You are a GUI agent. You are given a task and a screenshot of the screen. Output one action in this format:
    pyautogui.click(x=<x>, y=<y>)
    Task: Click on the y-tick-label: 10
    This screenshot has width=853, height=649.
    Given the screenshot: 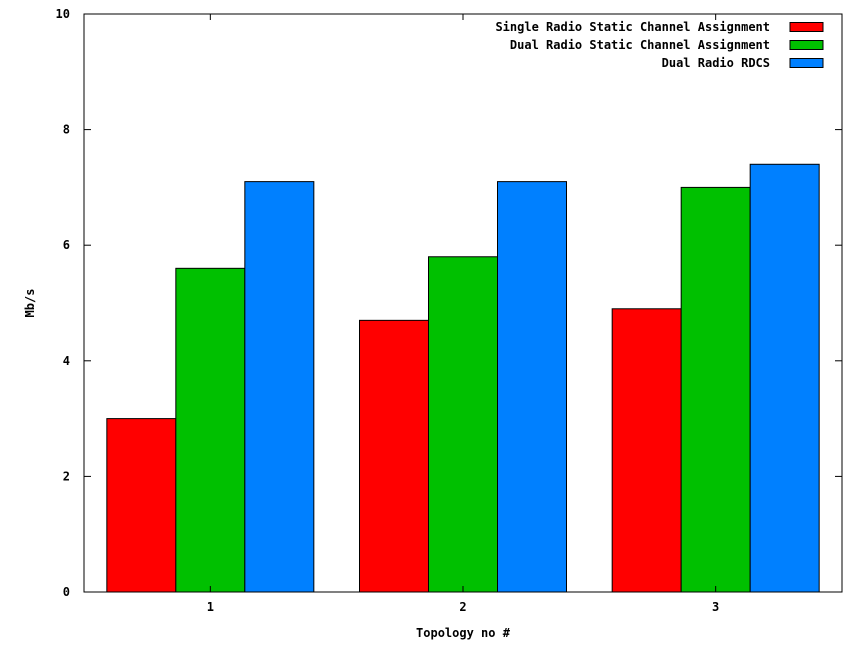 What is the action you would take?
    pyautogui.click(x=63, y=14)
    